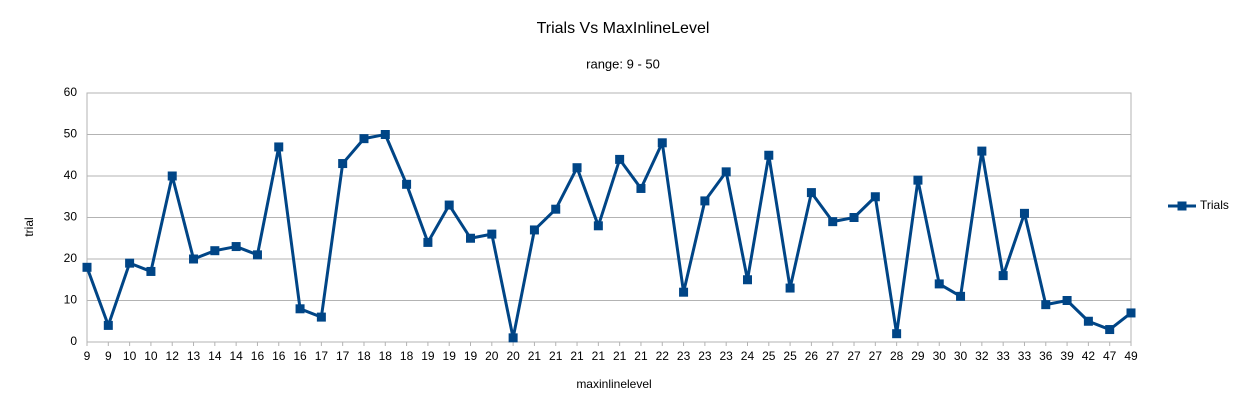  What do you see at coordinates (73, 341) in the screenshot?
I see `y-tick-label: 0` at bounding box center [73, 341].